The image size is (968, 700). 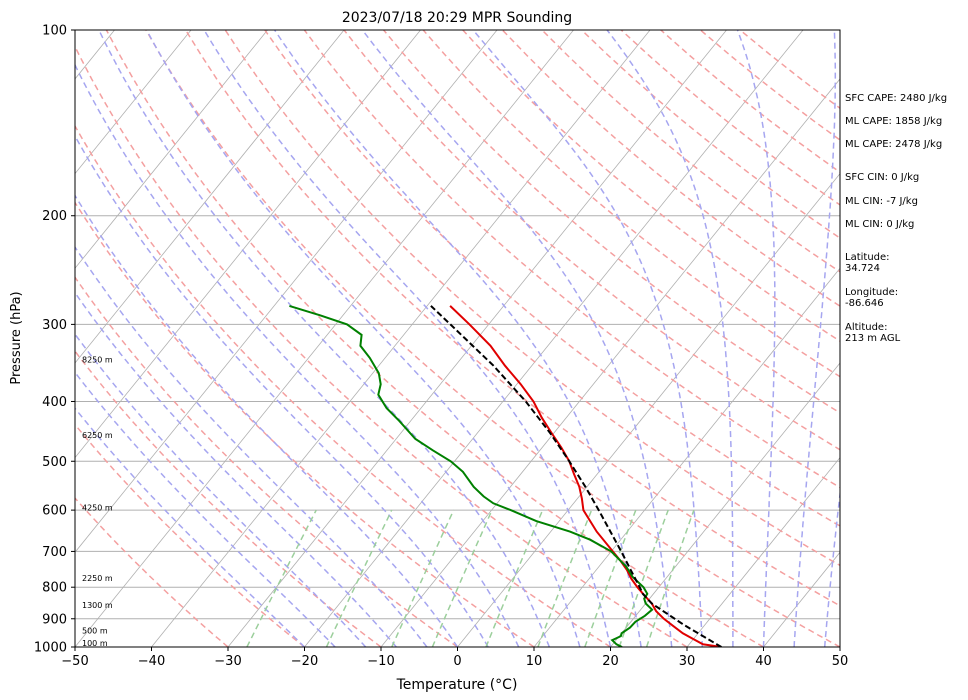 I want to click on height-label: 1300 m, so click(x=97, y=605).